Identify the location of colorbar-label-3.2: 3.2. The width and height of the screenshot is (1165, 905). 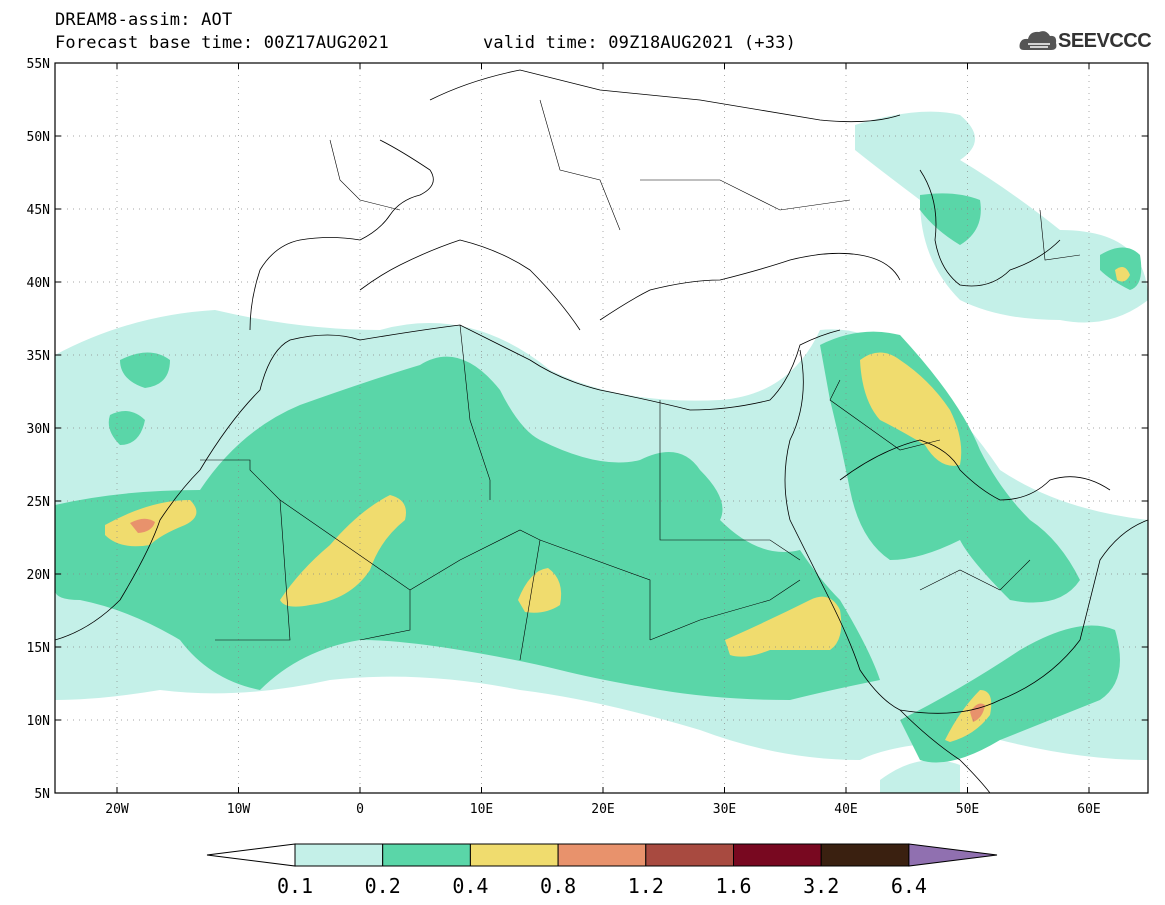
(821, 886).